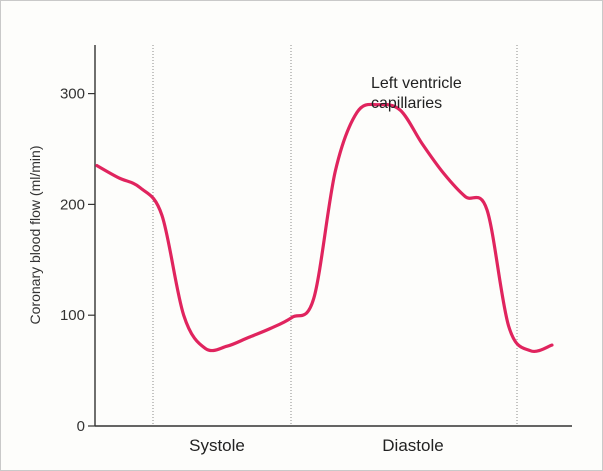 This screenshot has width=603, height=471. What do you see at coordinates (77, 260) in the screenshot?
I see `y-axis-ticks: 0 100 200 300` at bounding box center [77, 260].